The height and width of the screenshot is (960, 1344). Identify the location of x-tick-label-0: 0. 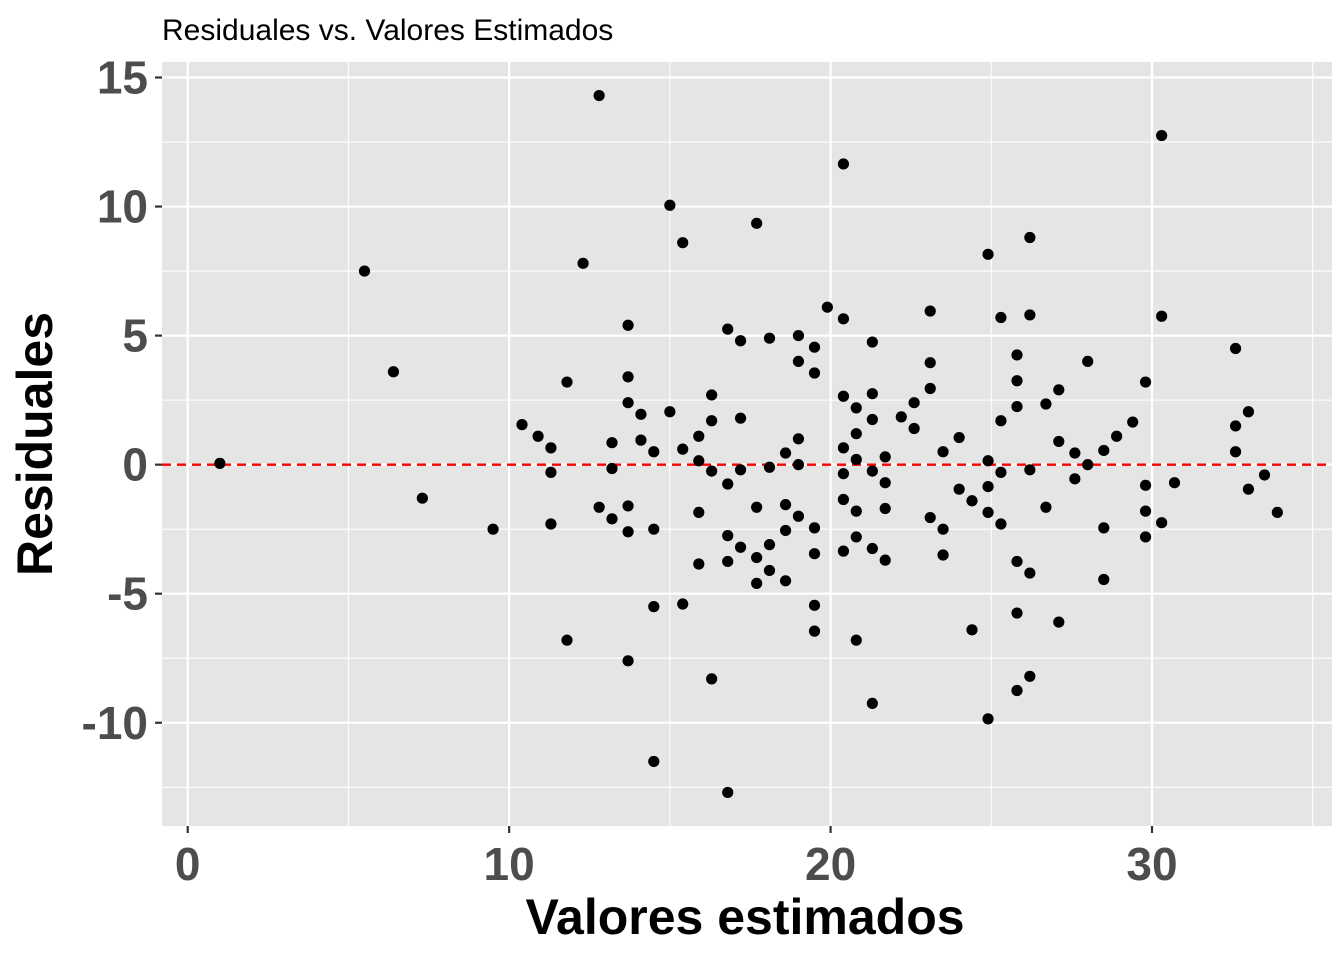
(188, 864).